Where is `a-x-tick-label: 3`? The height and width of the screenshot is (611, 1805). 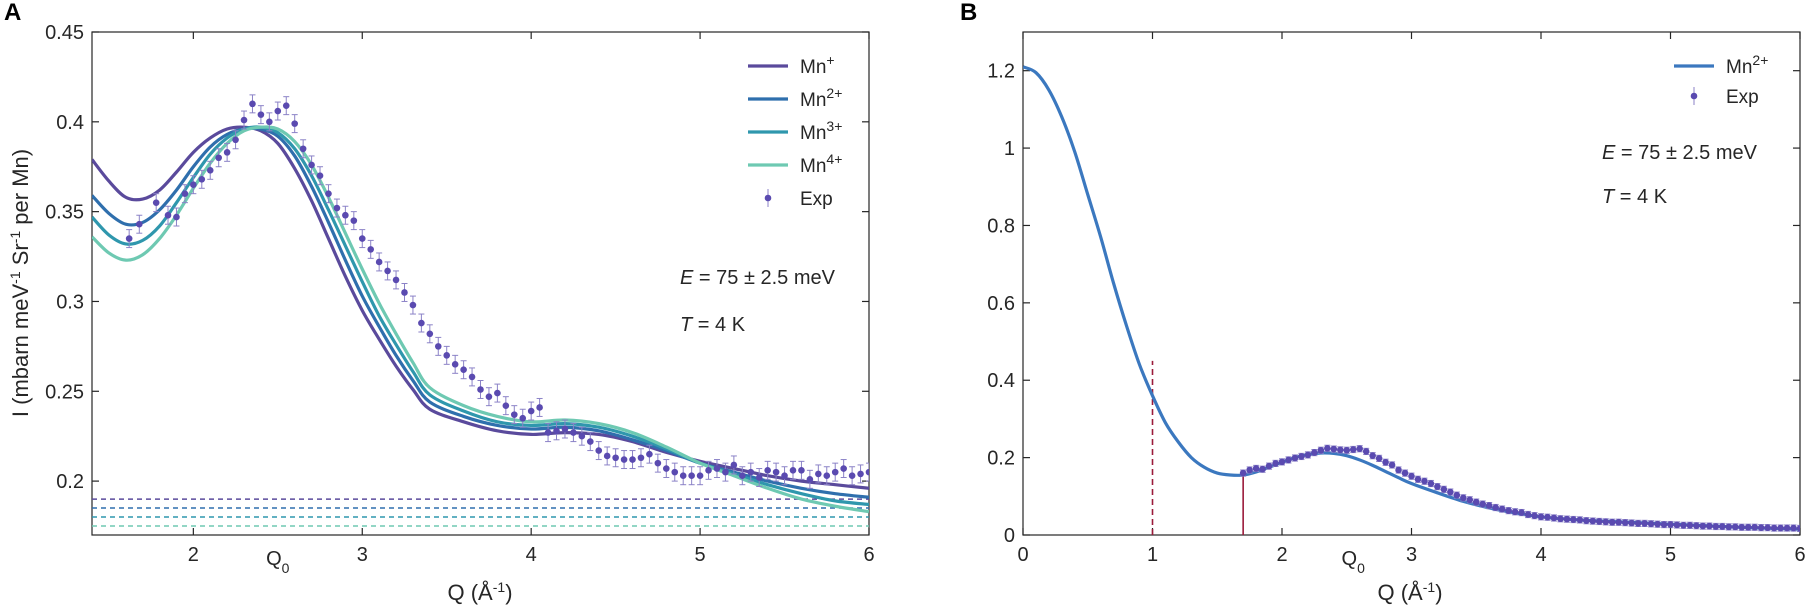
a-x-tick-label: 3 is located at coordinates (362, 555).